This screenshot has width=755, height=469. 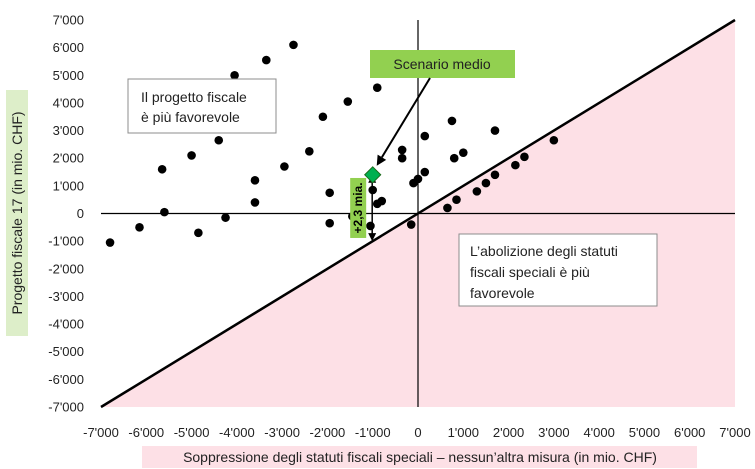 I want to click on x-tick-label: 1'000, so click(x=463, y=432).